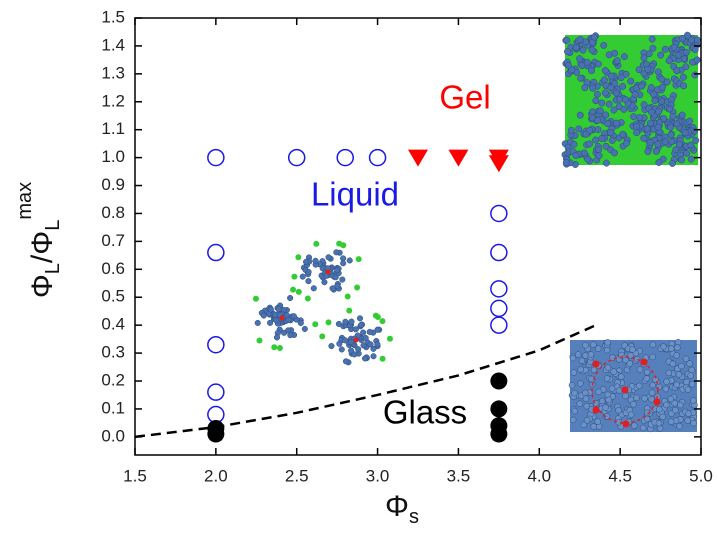 Image resolution: width=717 pixels, height=535 pixels. What do you see at coordinates (113, 100) in the screenshot?
I see `y-tick-label: 1.2` at bounding box center [113, 100].